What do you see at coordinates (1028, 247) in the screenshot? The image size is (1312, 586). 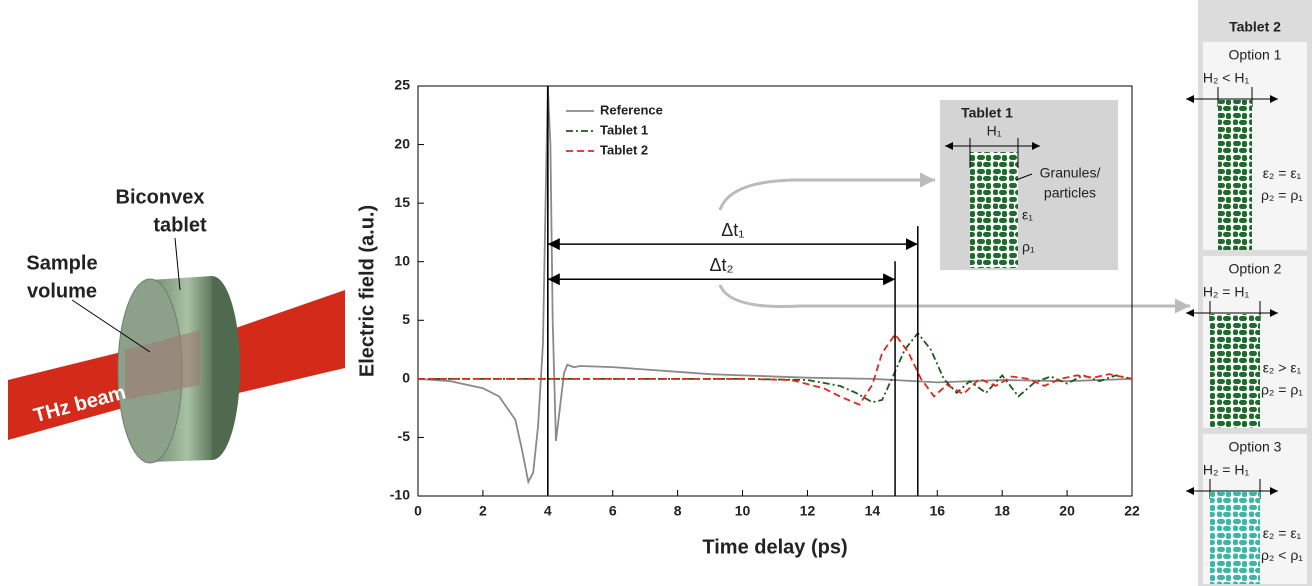 I see `density: ρ₁` at bounding box center [1028, 247].